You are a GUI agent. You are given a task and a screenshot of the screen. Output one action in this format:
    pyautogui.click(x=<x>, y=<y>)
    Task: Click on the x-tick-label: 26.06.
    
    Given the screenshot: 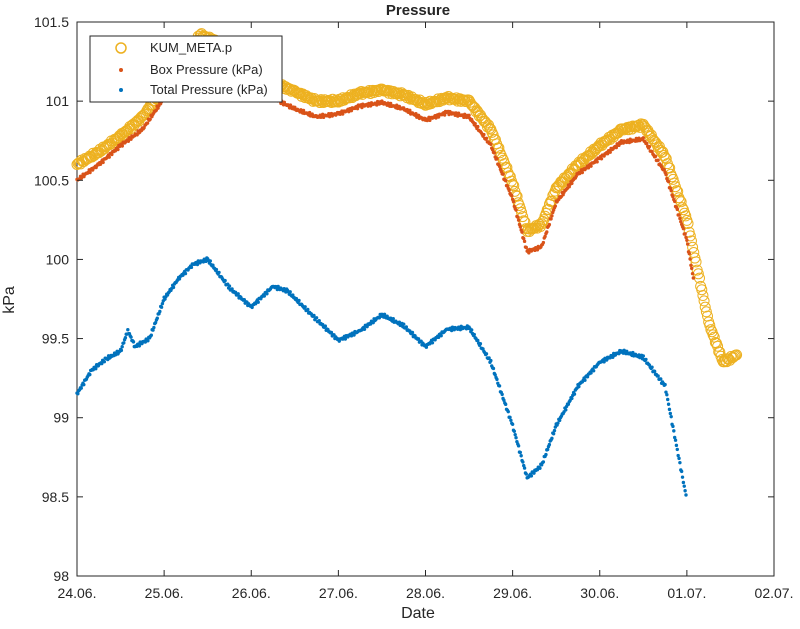 What is the action you would take?
    pyautogui.click(x=251, y=593)
    